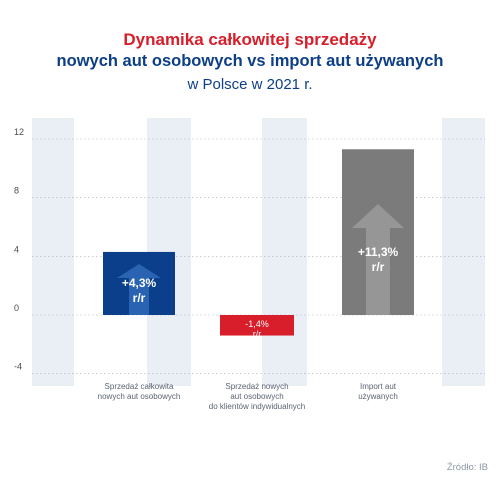 This screenshot has width=500, height=500. What do you see at coordinates (18, 367) in the screenshot?
I see `y-tick-label: -4` at bounding box center [18, 367].